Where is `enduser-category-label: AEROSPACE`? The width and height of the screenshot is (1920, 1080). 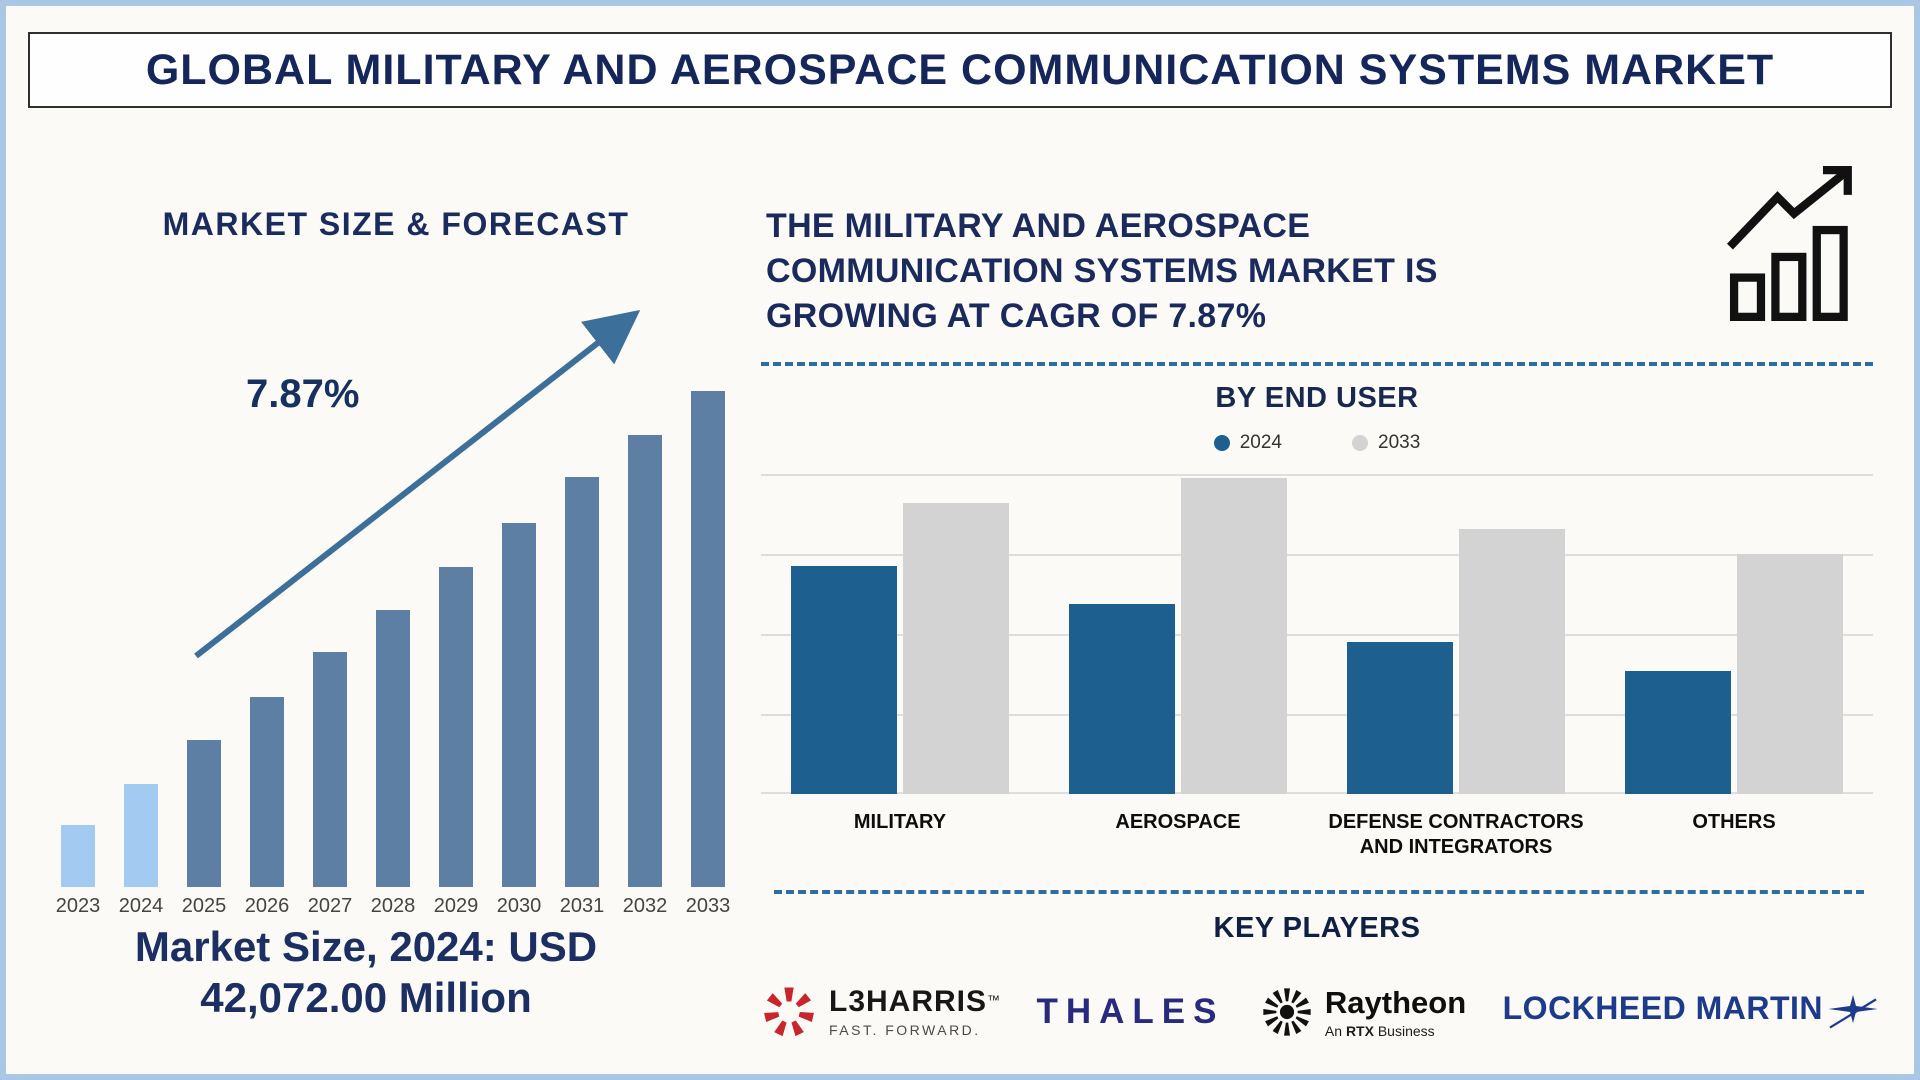 enduser-category-label: AEROSPACE is located at coordinates (1178, 822).